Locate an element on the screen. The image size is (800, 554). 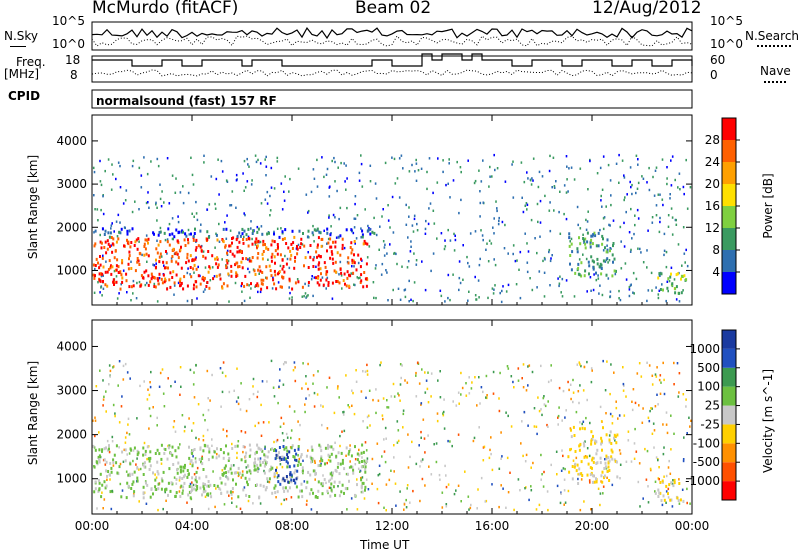
nave-tick-bottom: 0 is located at coordinates (714, 75).